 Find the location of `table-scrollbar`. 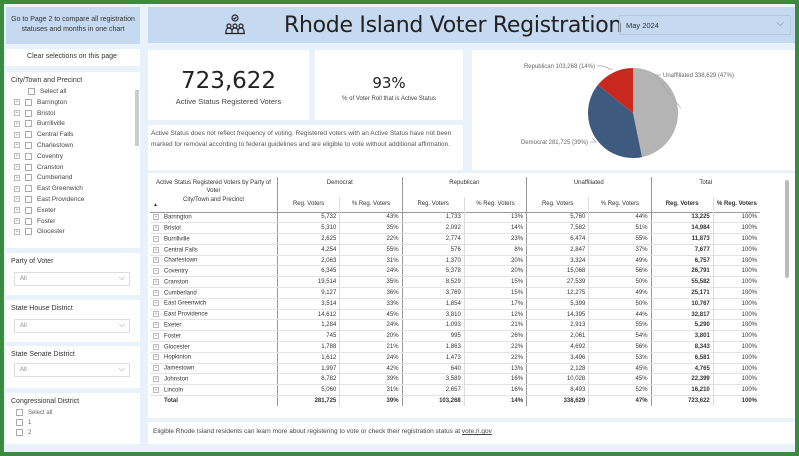

table-scrollbar is located at coordinates (787, 229).